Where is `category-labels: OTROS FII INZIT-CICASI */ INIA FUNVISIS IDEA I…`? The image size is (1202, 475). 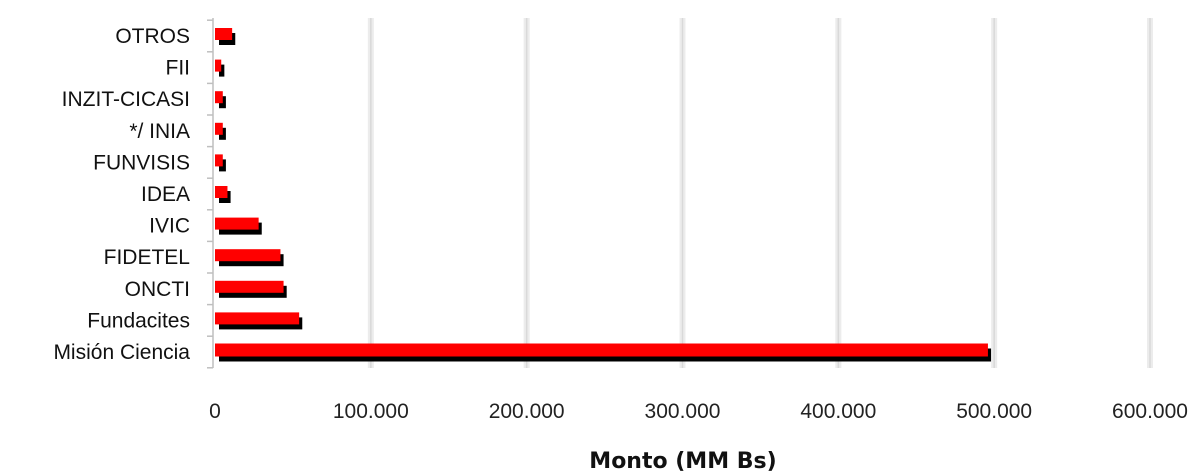 category-labels: OTROS FII INZIT-CICASI */ INIA FUNVISIS IDEA I… is located at coordinates (121, 194).